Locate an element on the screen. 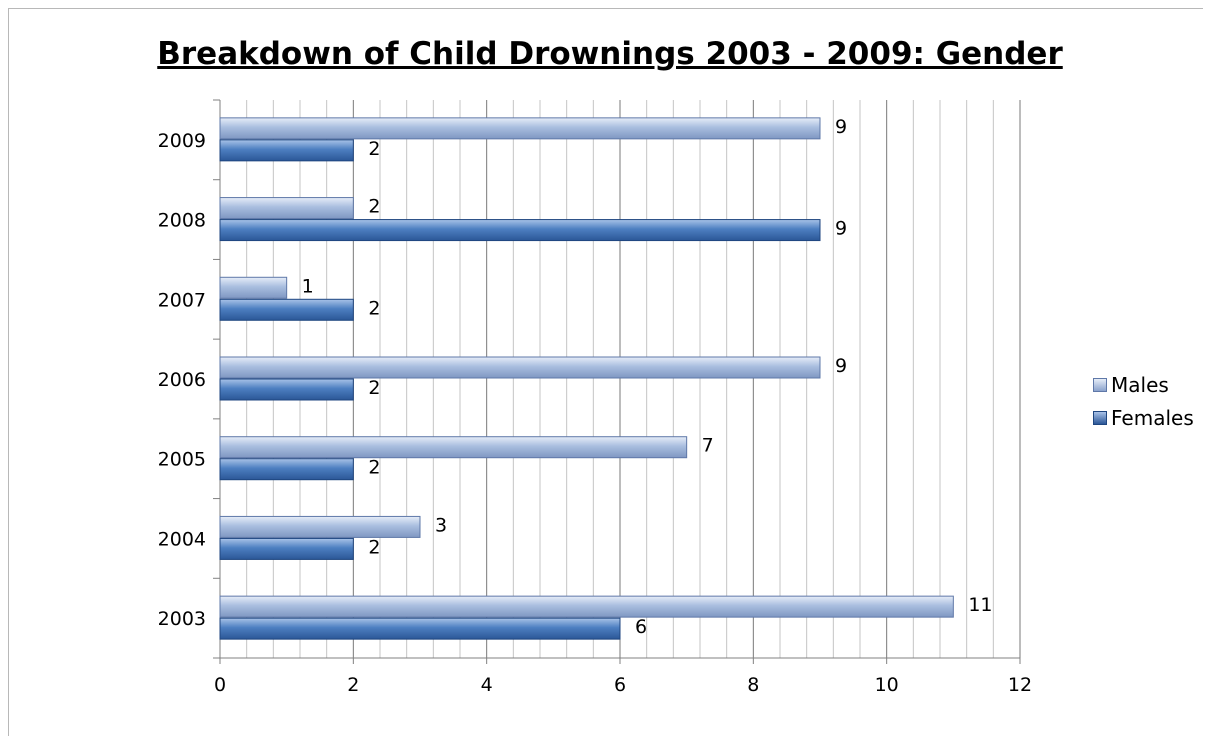 This screenshot has width=1207, height=740. legend-item-males: Males is located at coordinates (1143, 384).